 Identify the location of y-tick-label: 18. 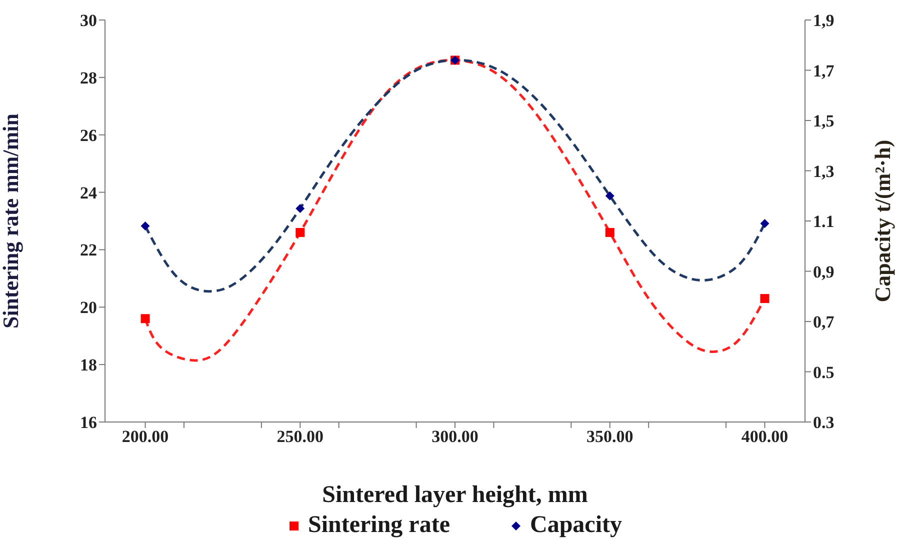
(88, 365).